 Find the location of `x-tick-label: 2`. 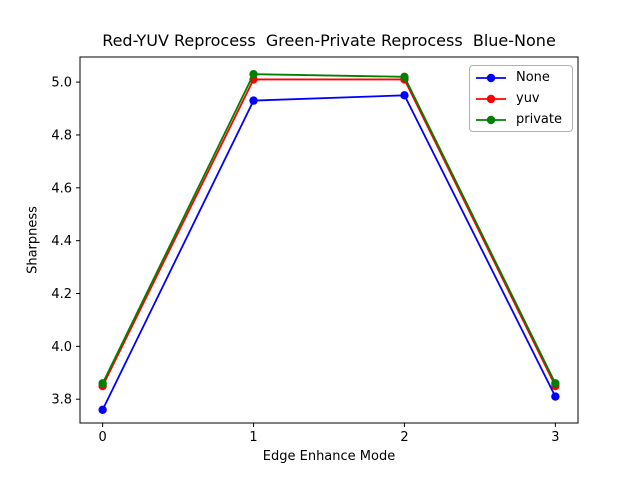

x-tick-label: 2 is located at coordinates (404, 437).